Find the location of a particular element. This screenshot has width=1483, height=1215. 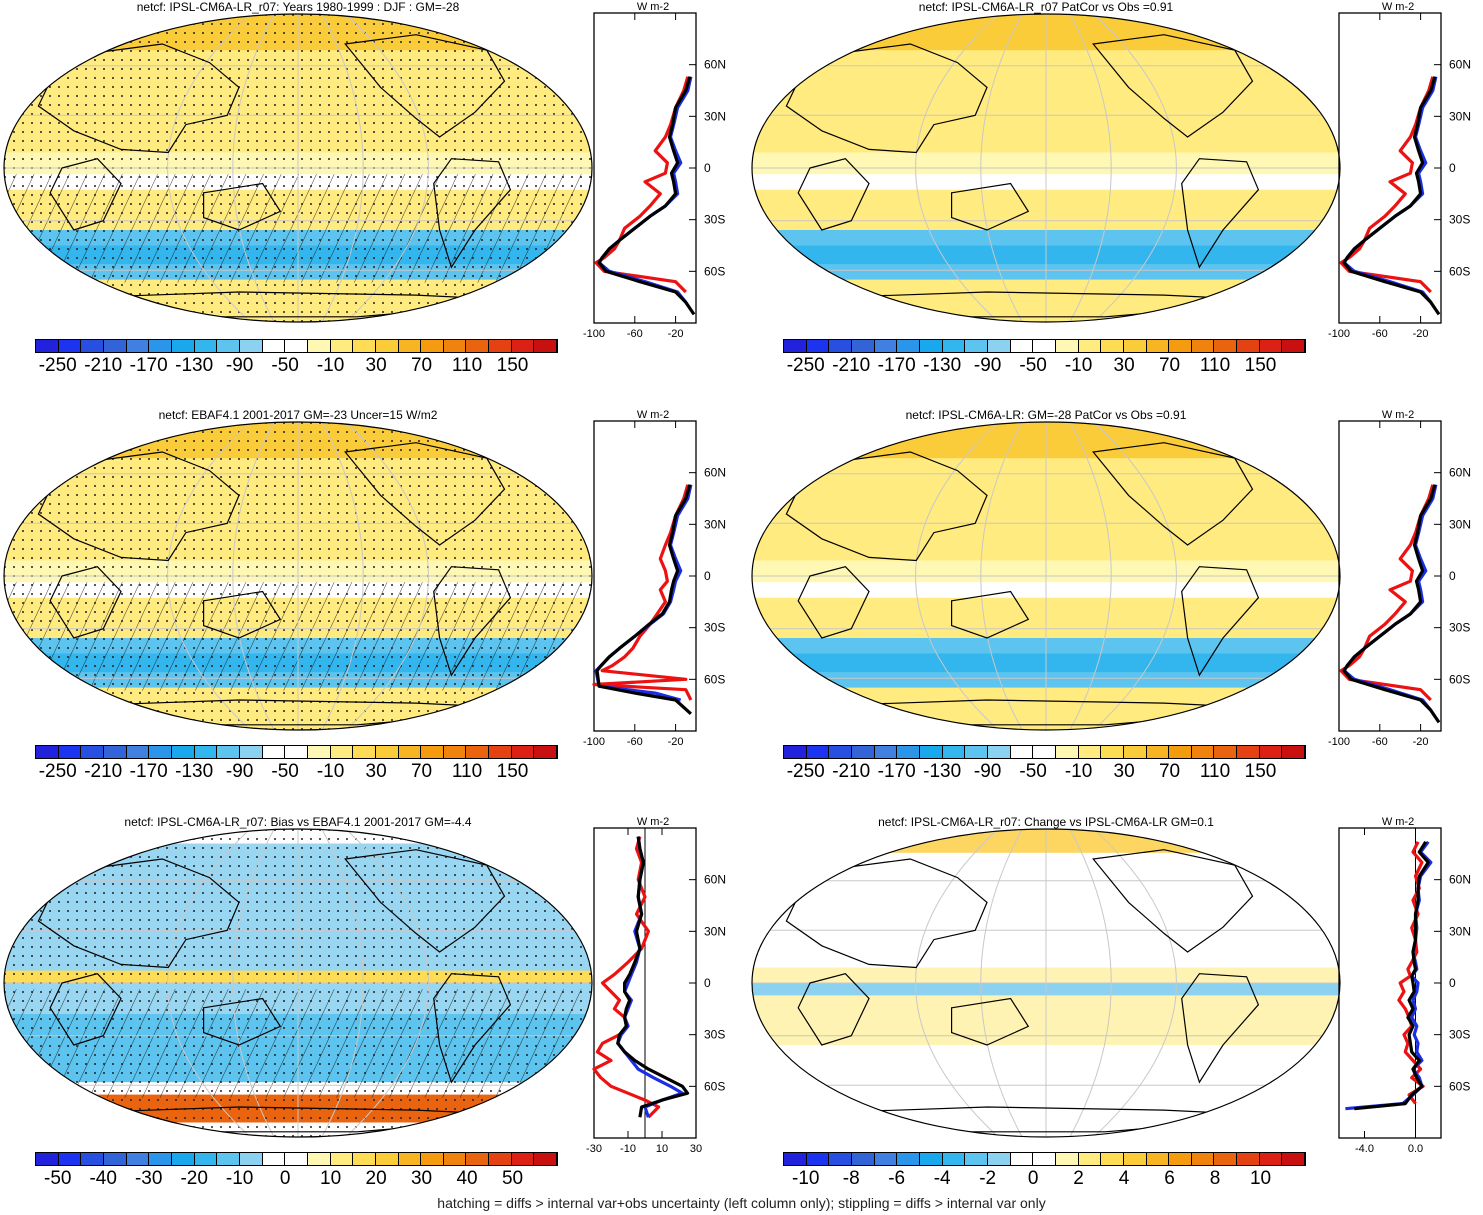

colorbar-label: -6 is located at coordinates (897, 1178).